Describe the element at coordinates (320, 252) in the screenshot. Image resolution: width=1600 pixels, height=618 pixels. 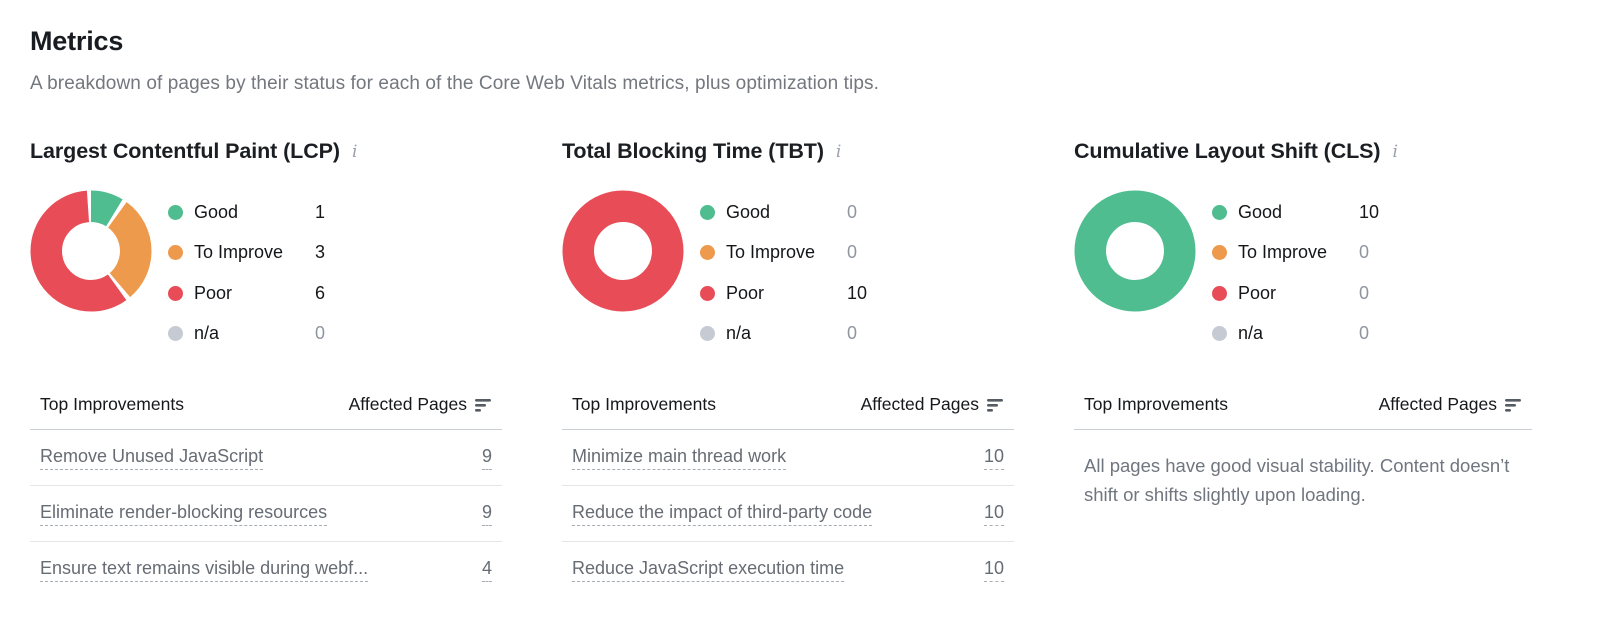
I see `legend-value: 3` at that location.